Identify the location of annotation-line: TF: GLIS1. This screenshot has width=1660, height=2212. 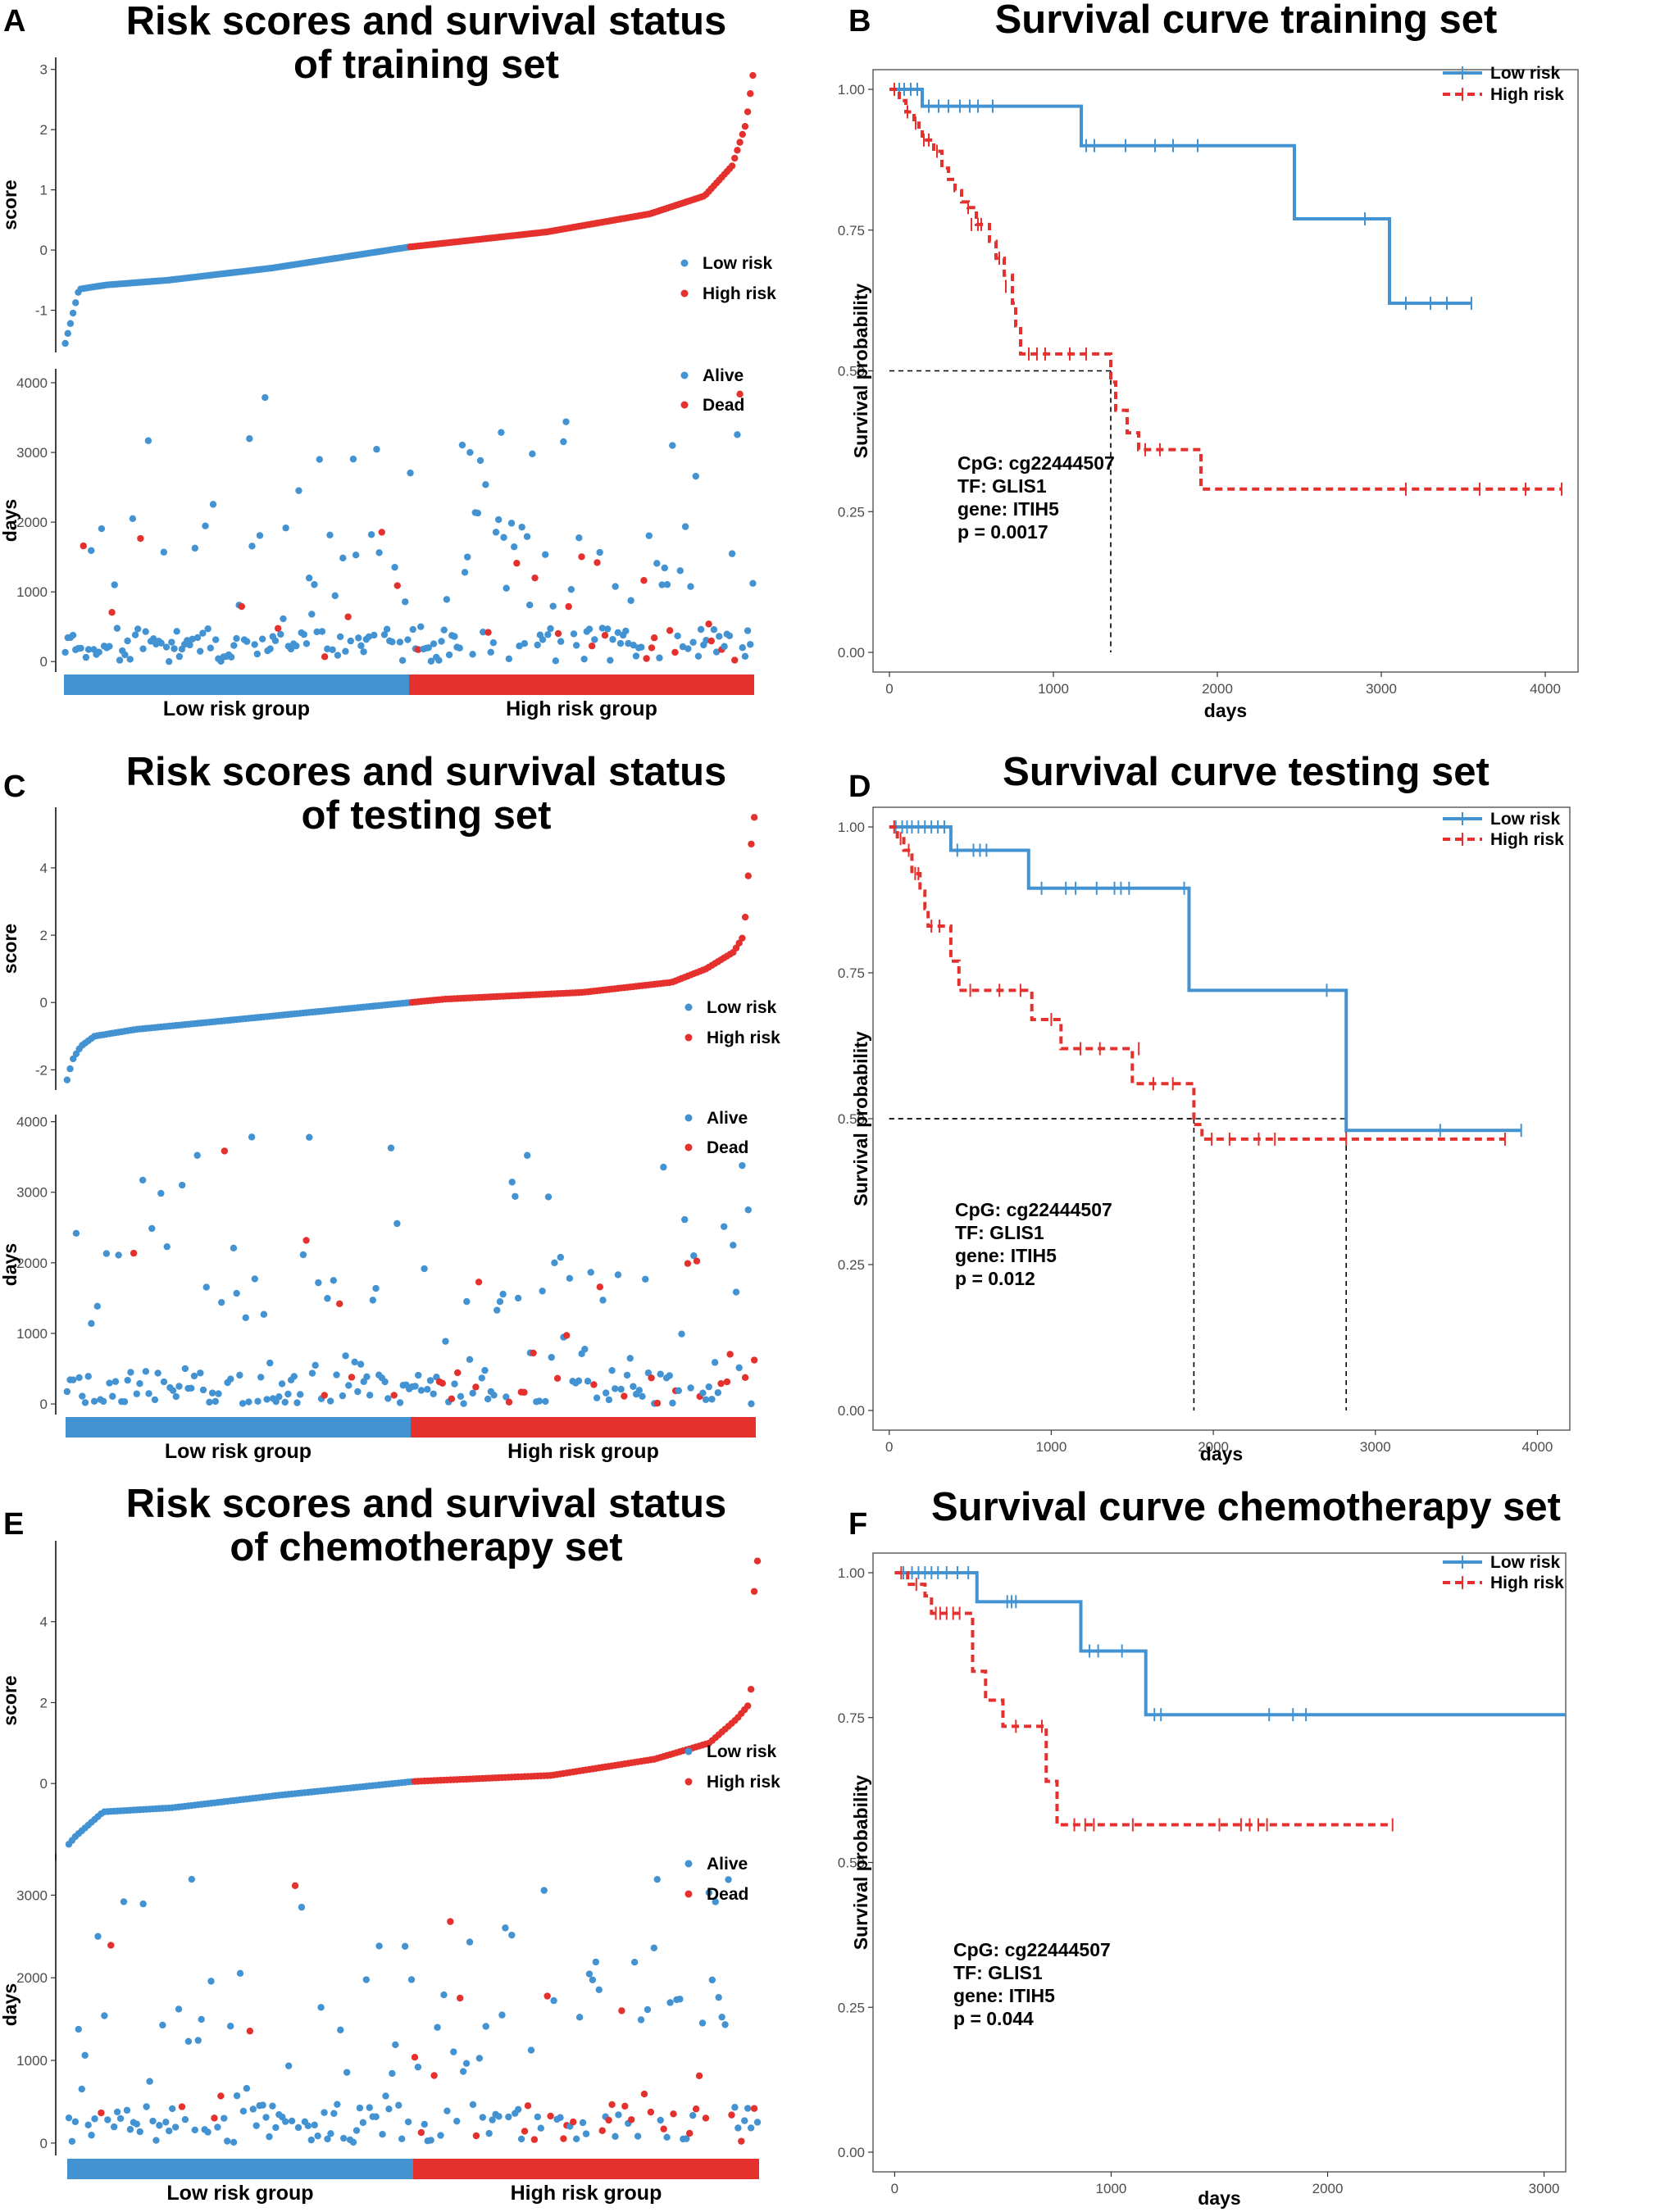
(999, 1232).